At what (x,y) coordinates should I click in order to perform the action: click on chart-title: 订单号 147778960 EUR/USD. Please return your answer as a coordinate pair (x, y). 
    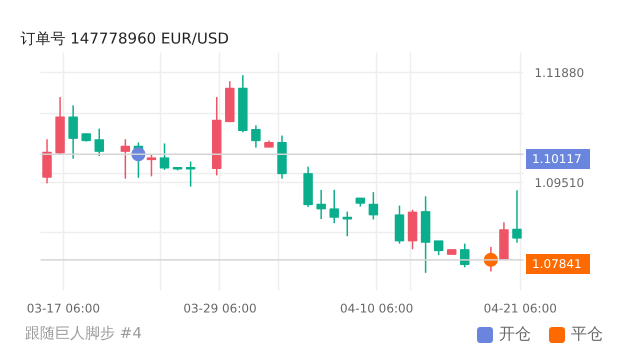
    Looking at the image, I should click on (124, 39).